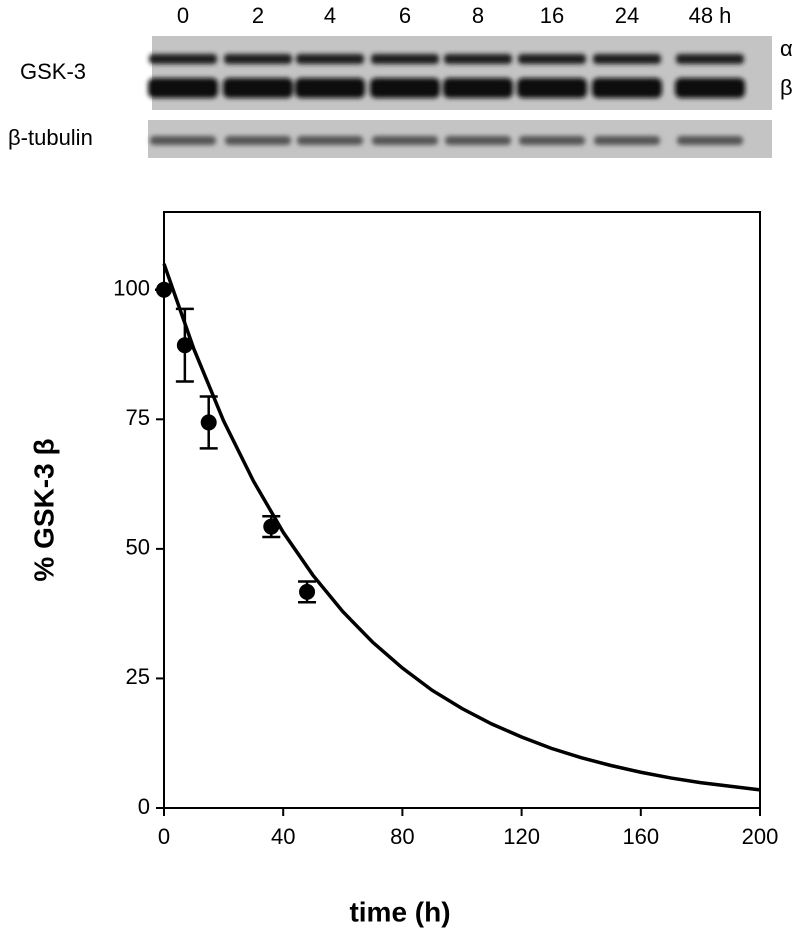 Image resolution: width=800 pixels, height=936 pixels. What do you see at coordinates (521, 836) in the screenshot?
I see `x-tick-label: 120` at bounding box center [521, 836].